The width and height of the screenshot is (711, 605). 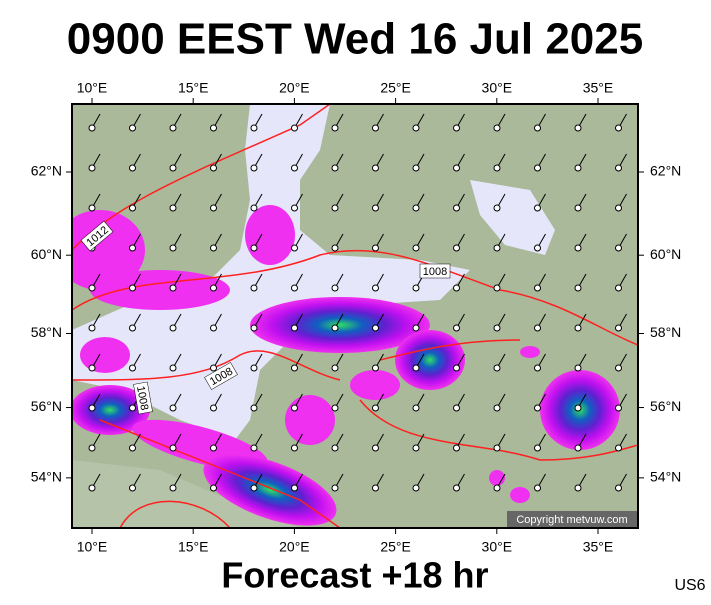 I want to click on footer: Forecast +18 hr, so click(x=354, y=575).